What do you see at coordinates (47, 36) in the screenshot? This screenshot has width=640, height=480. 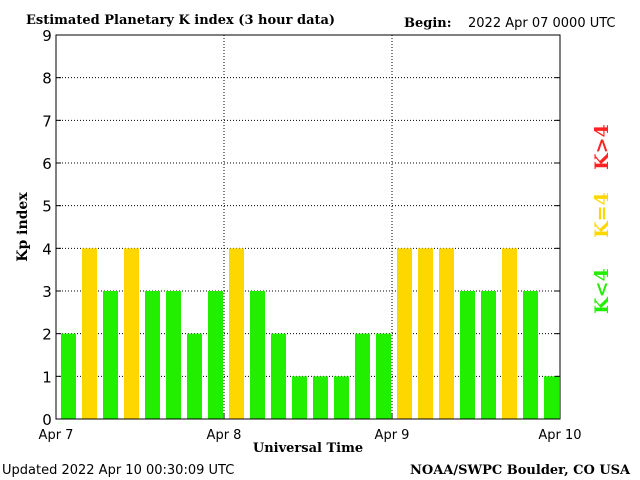 I see `y-tick-label: 9` at bounding box center [47, 36].